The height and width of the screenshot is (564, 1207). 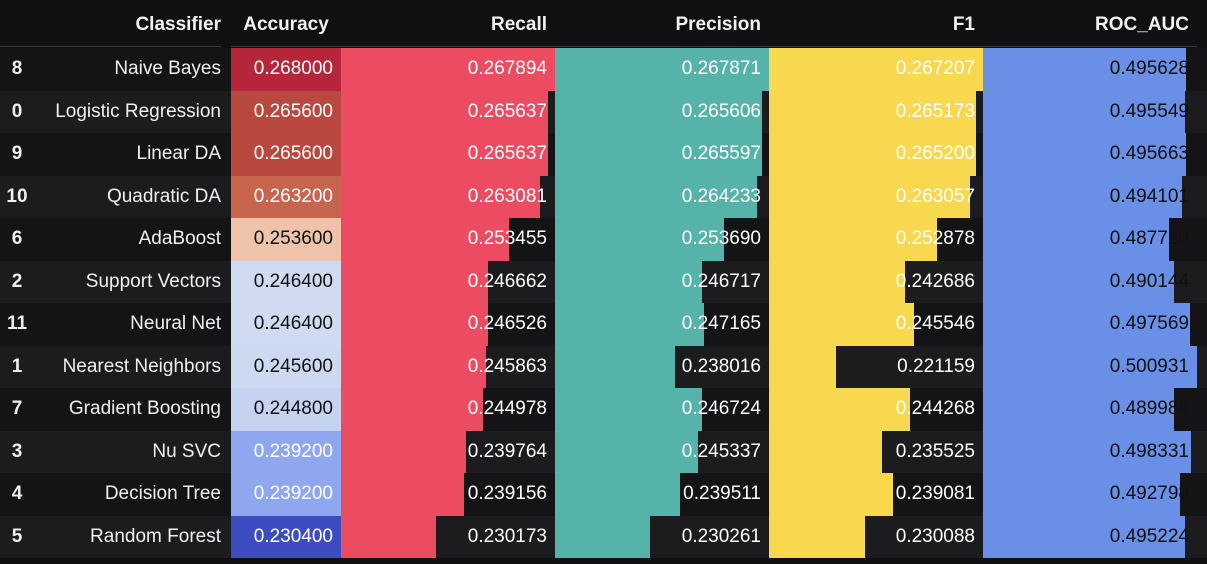 I want to click on accuracy-cell: 0.268000, so click(x=286, y=69).